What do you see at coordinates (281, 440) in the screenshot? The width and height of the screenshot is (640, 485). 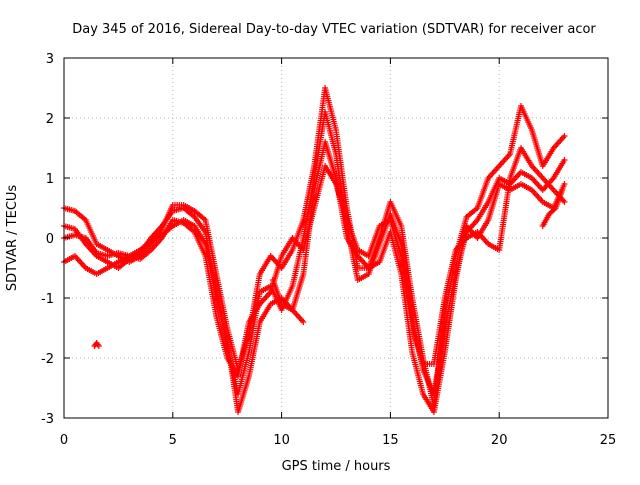 I see `x-tick-label-2: 10` at bounding box center [281, 440].